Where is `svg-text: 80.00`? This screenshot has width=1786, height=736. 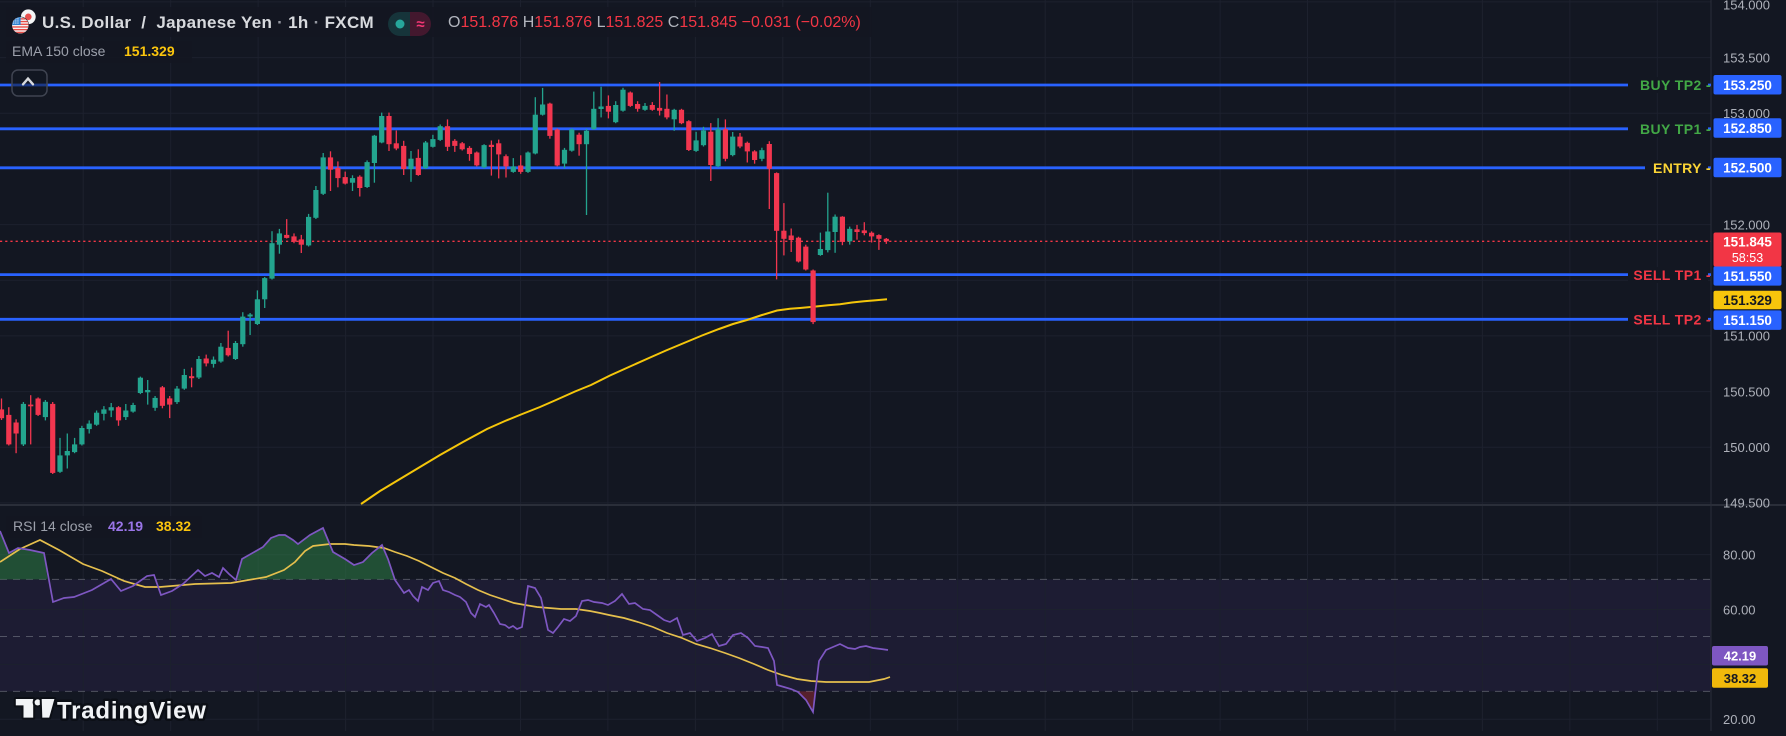 svg-text: 80.00 is located at coordinates (1739, 554).